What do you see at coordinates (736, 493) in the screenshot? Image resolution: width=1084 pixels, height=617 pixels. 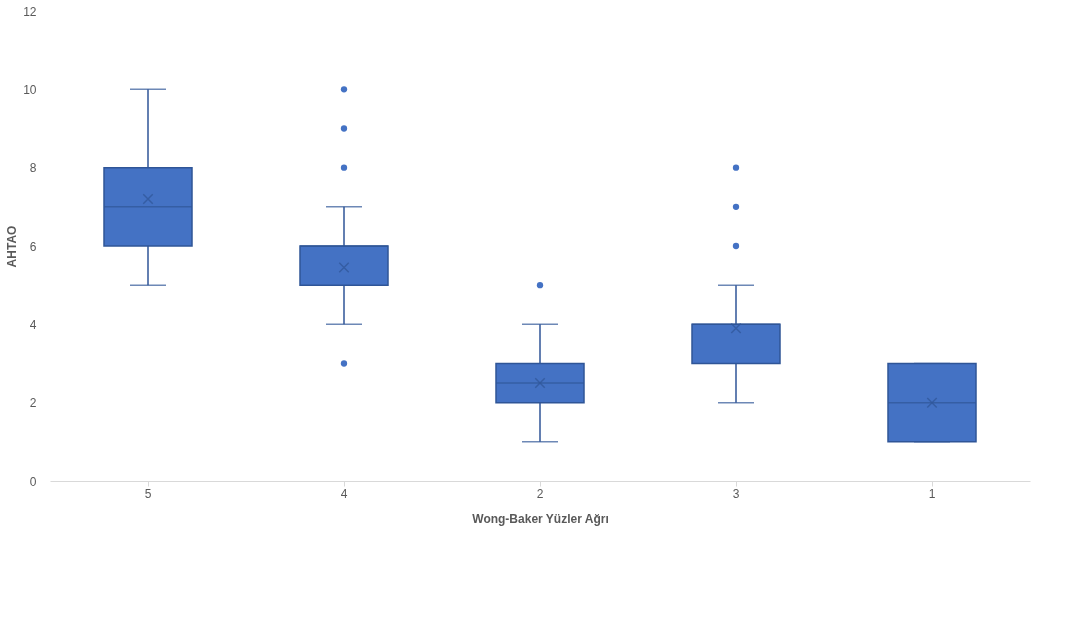 I see `x-tick-label: 3` at bounding box center [736, 493].